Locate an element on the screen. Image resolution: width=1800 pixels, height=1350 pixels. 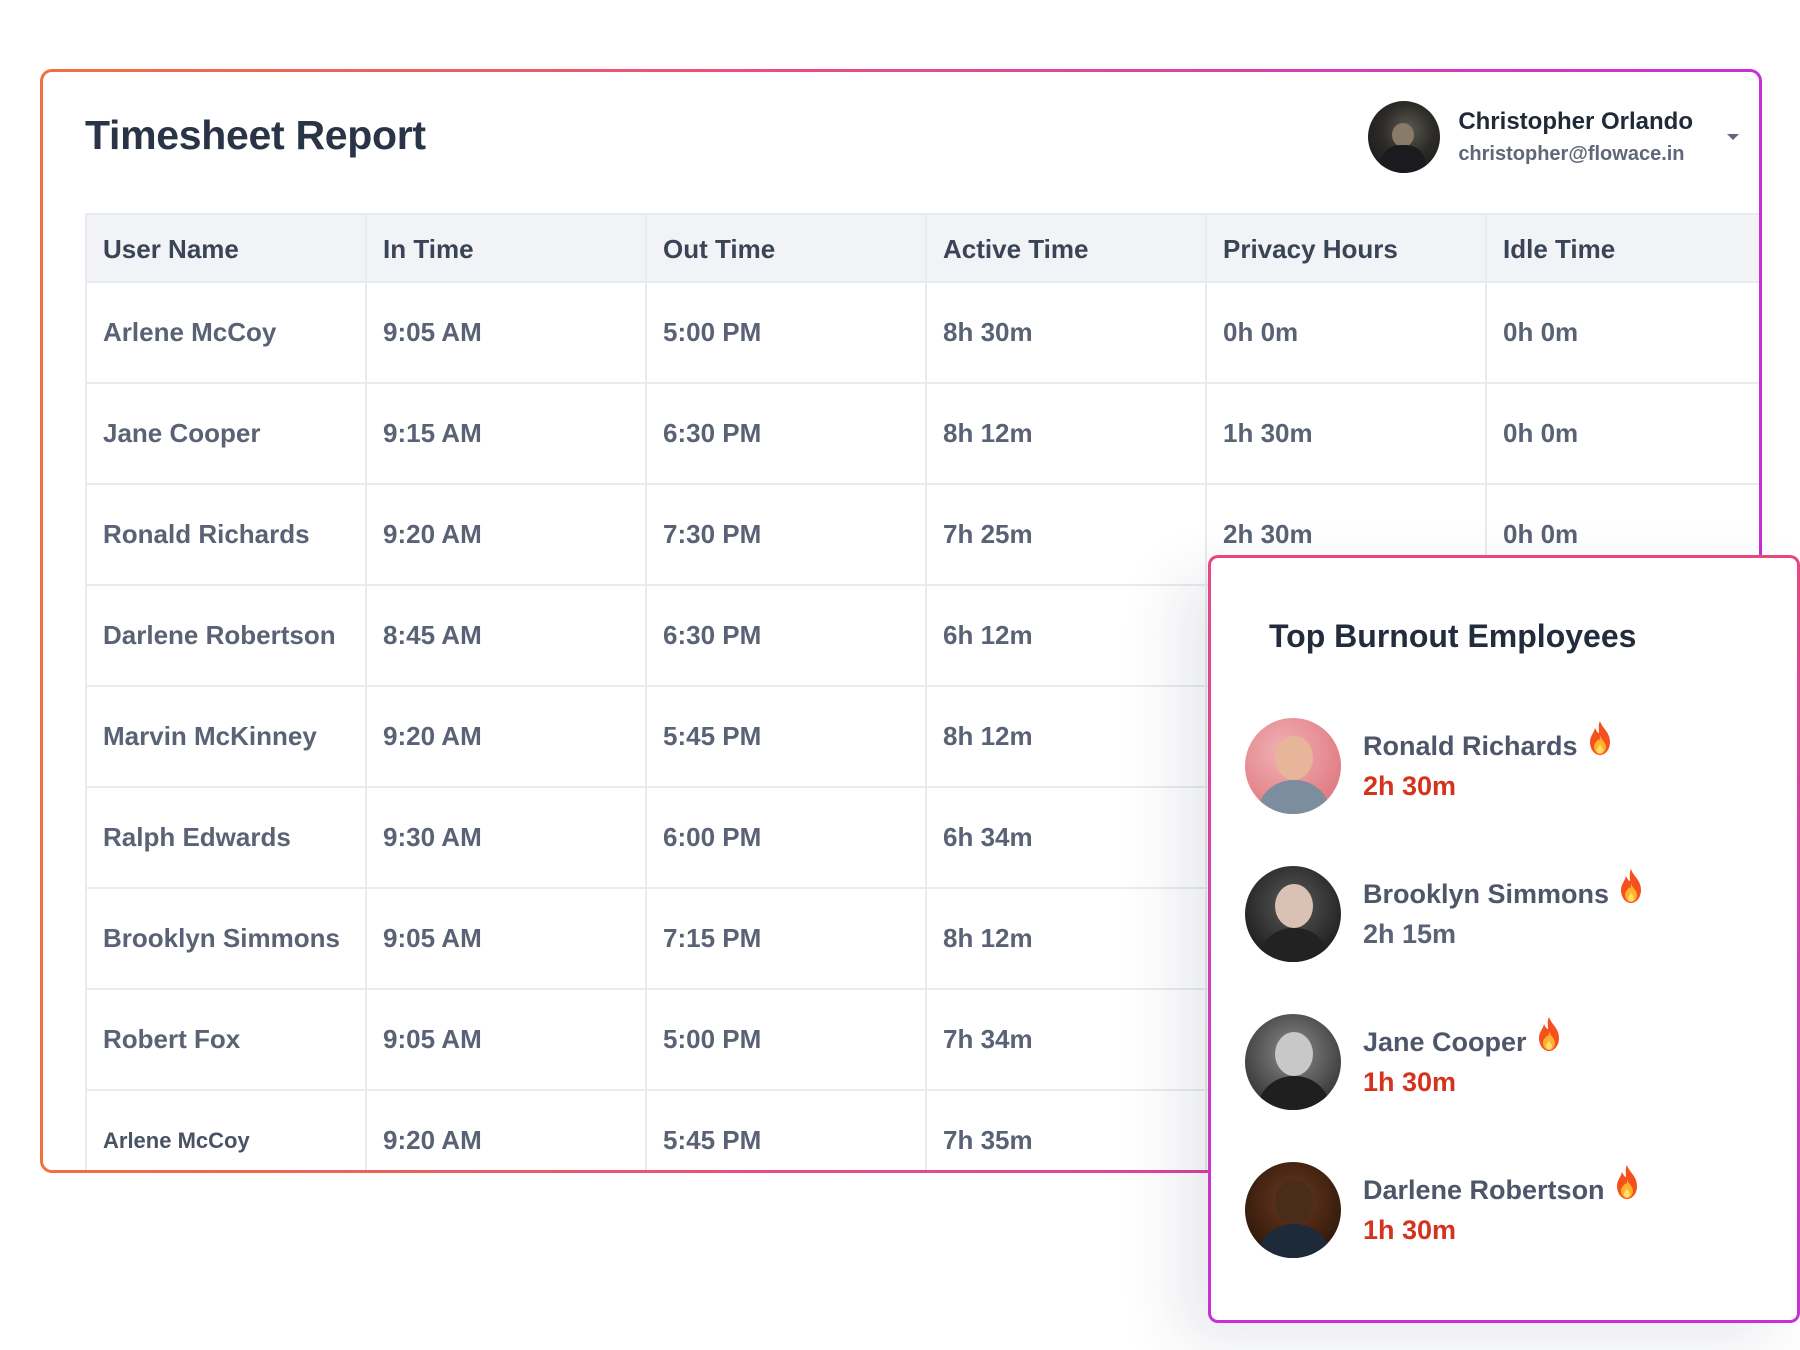
column-header-user-name: User Name is located at coordinates (227, 249).